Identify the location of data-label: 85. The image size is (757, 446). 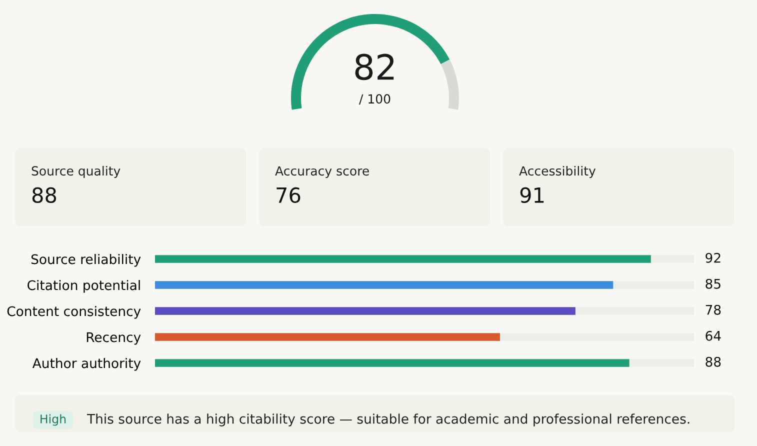
(713, 283).